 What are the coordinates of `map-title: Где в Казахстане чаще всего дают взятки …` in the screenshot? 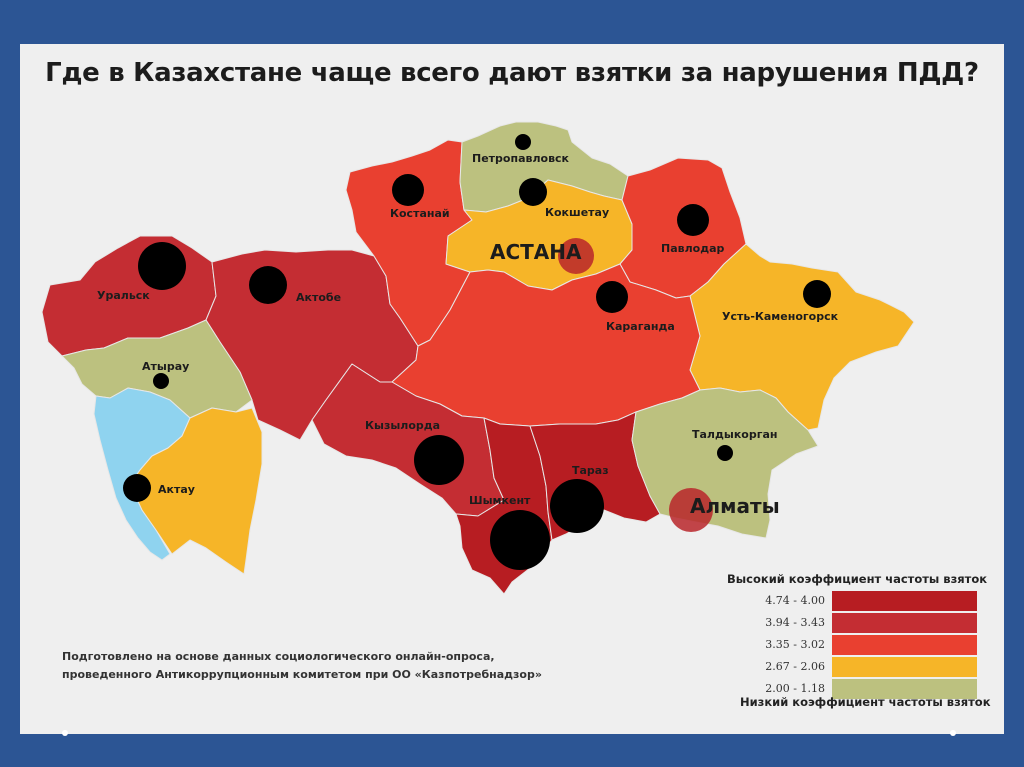 It's located at (512, 73).